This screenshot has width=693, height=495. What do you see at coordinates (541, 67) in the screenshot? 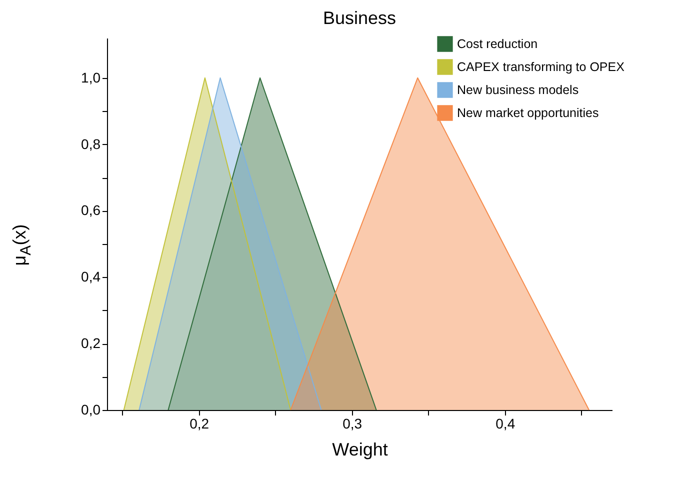
I see `legend-label: CAPEX transforming to OPEX` at bounding box center [541, 67].